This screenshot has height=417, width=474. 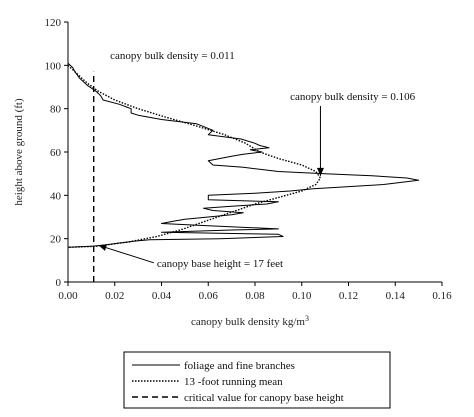 I want to click on x-tick-label: 0.12, so click(x=348, y=296).